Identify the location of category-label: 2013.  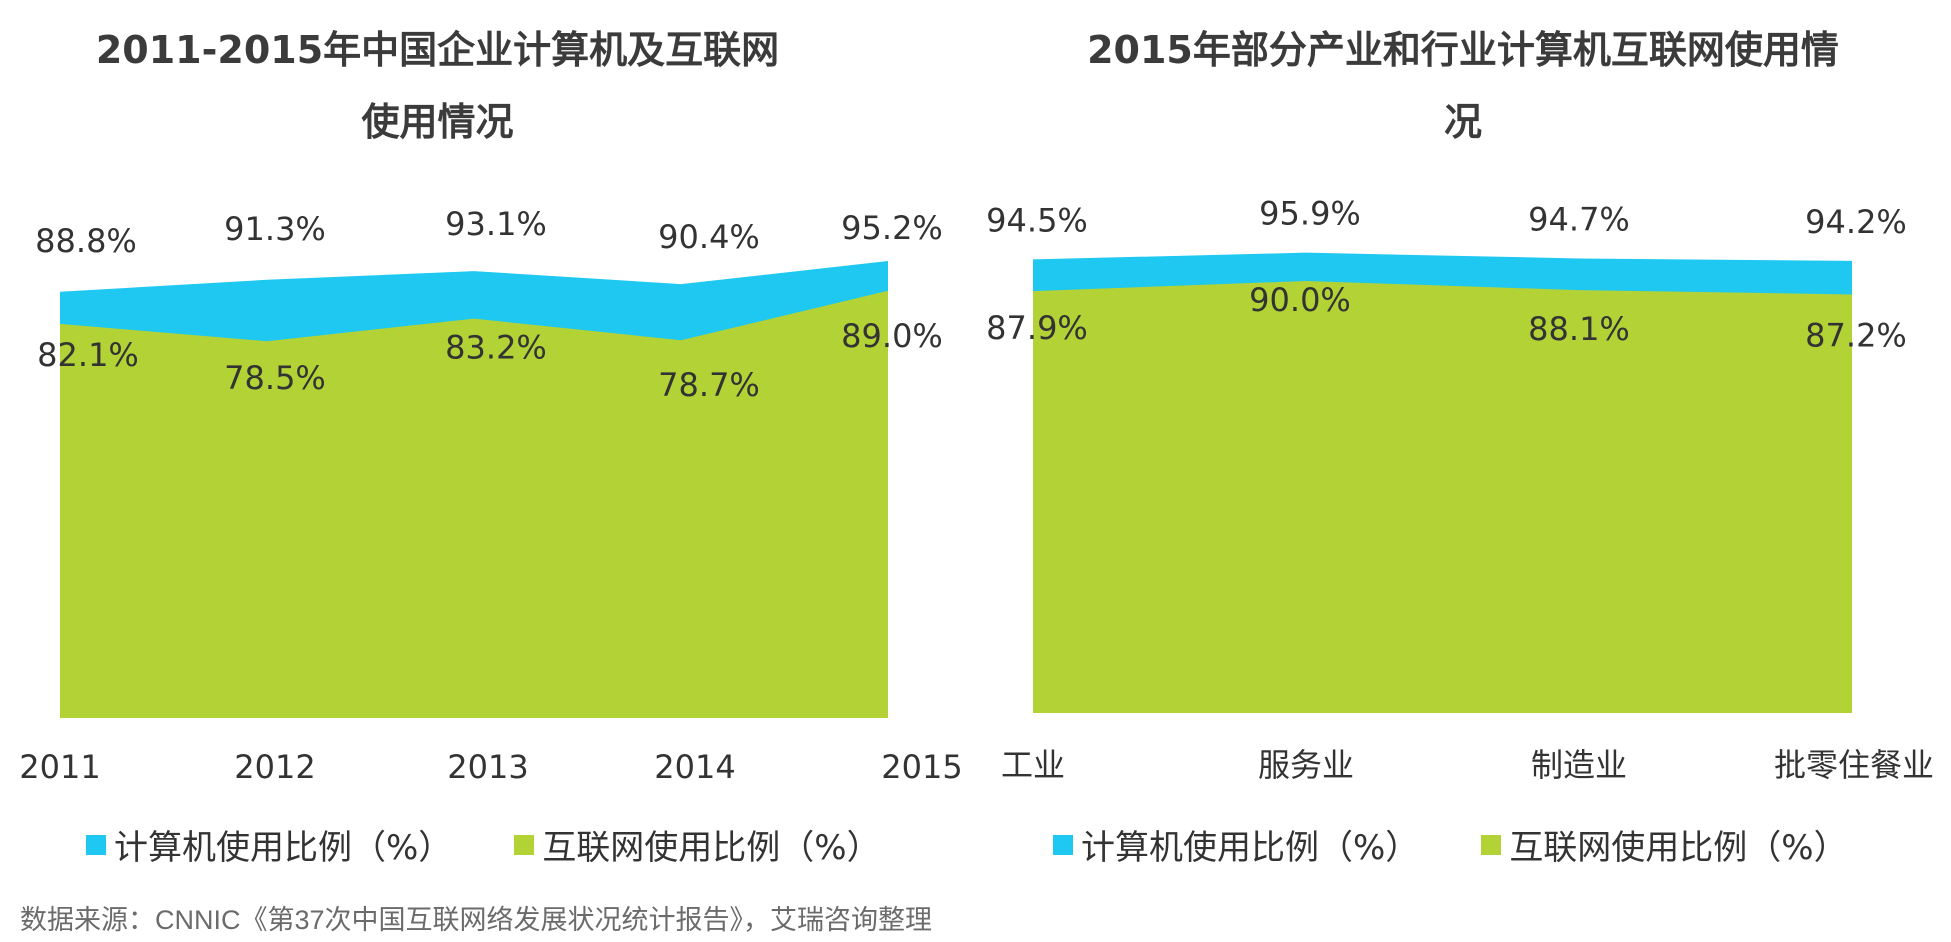
(487, 767).